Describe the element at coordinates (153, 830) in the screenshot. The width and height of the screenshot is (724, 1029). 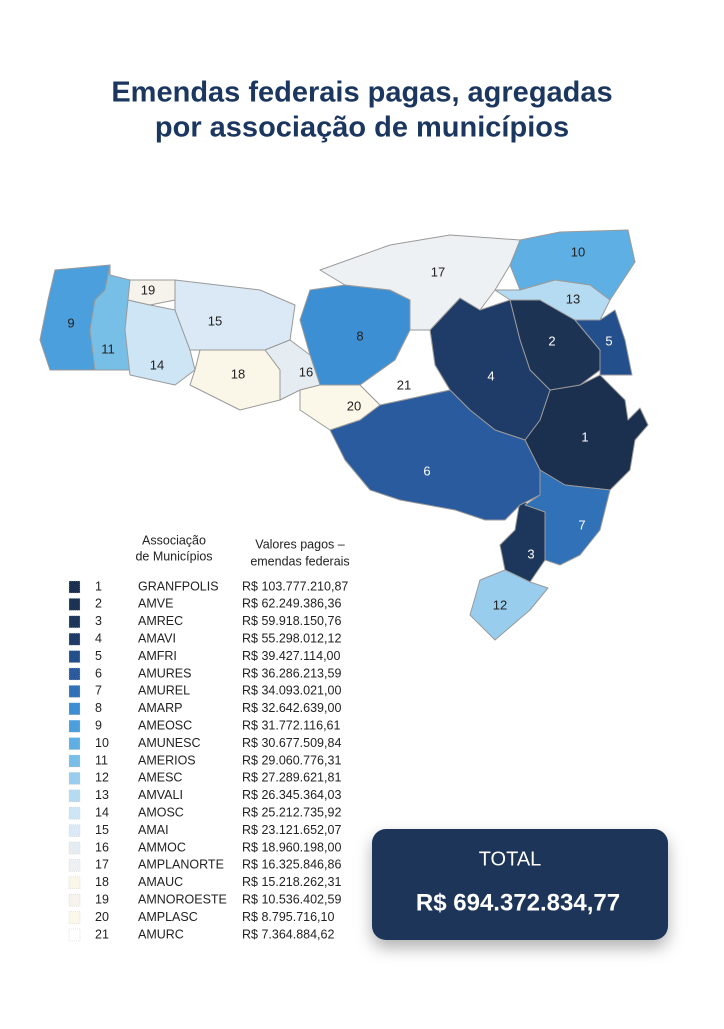
I see `row-name: AMAI` at that location.